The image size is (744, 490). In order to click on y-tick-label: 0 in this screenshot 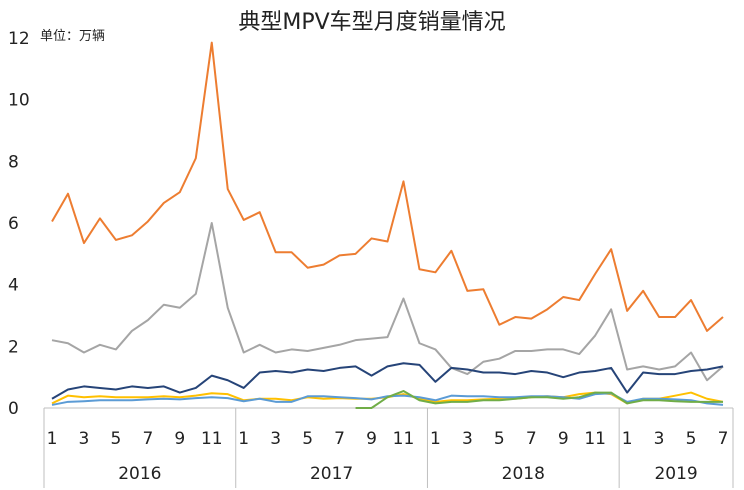, I will do `click(13, 409)`.